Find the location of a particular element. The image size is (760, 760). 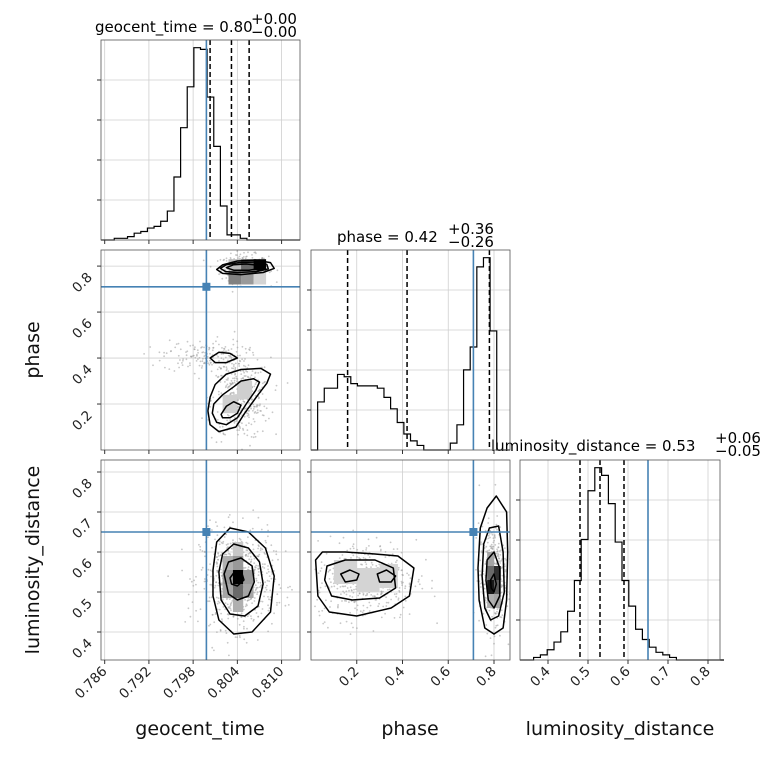

luminosity_distance_vs_geocent_time-xticklabel-1: 0.792 is located at coordinates (135, 683).